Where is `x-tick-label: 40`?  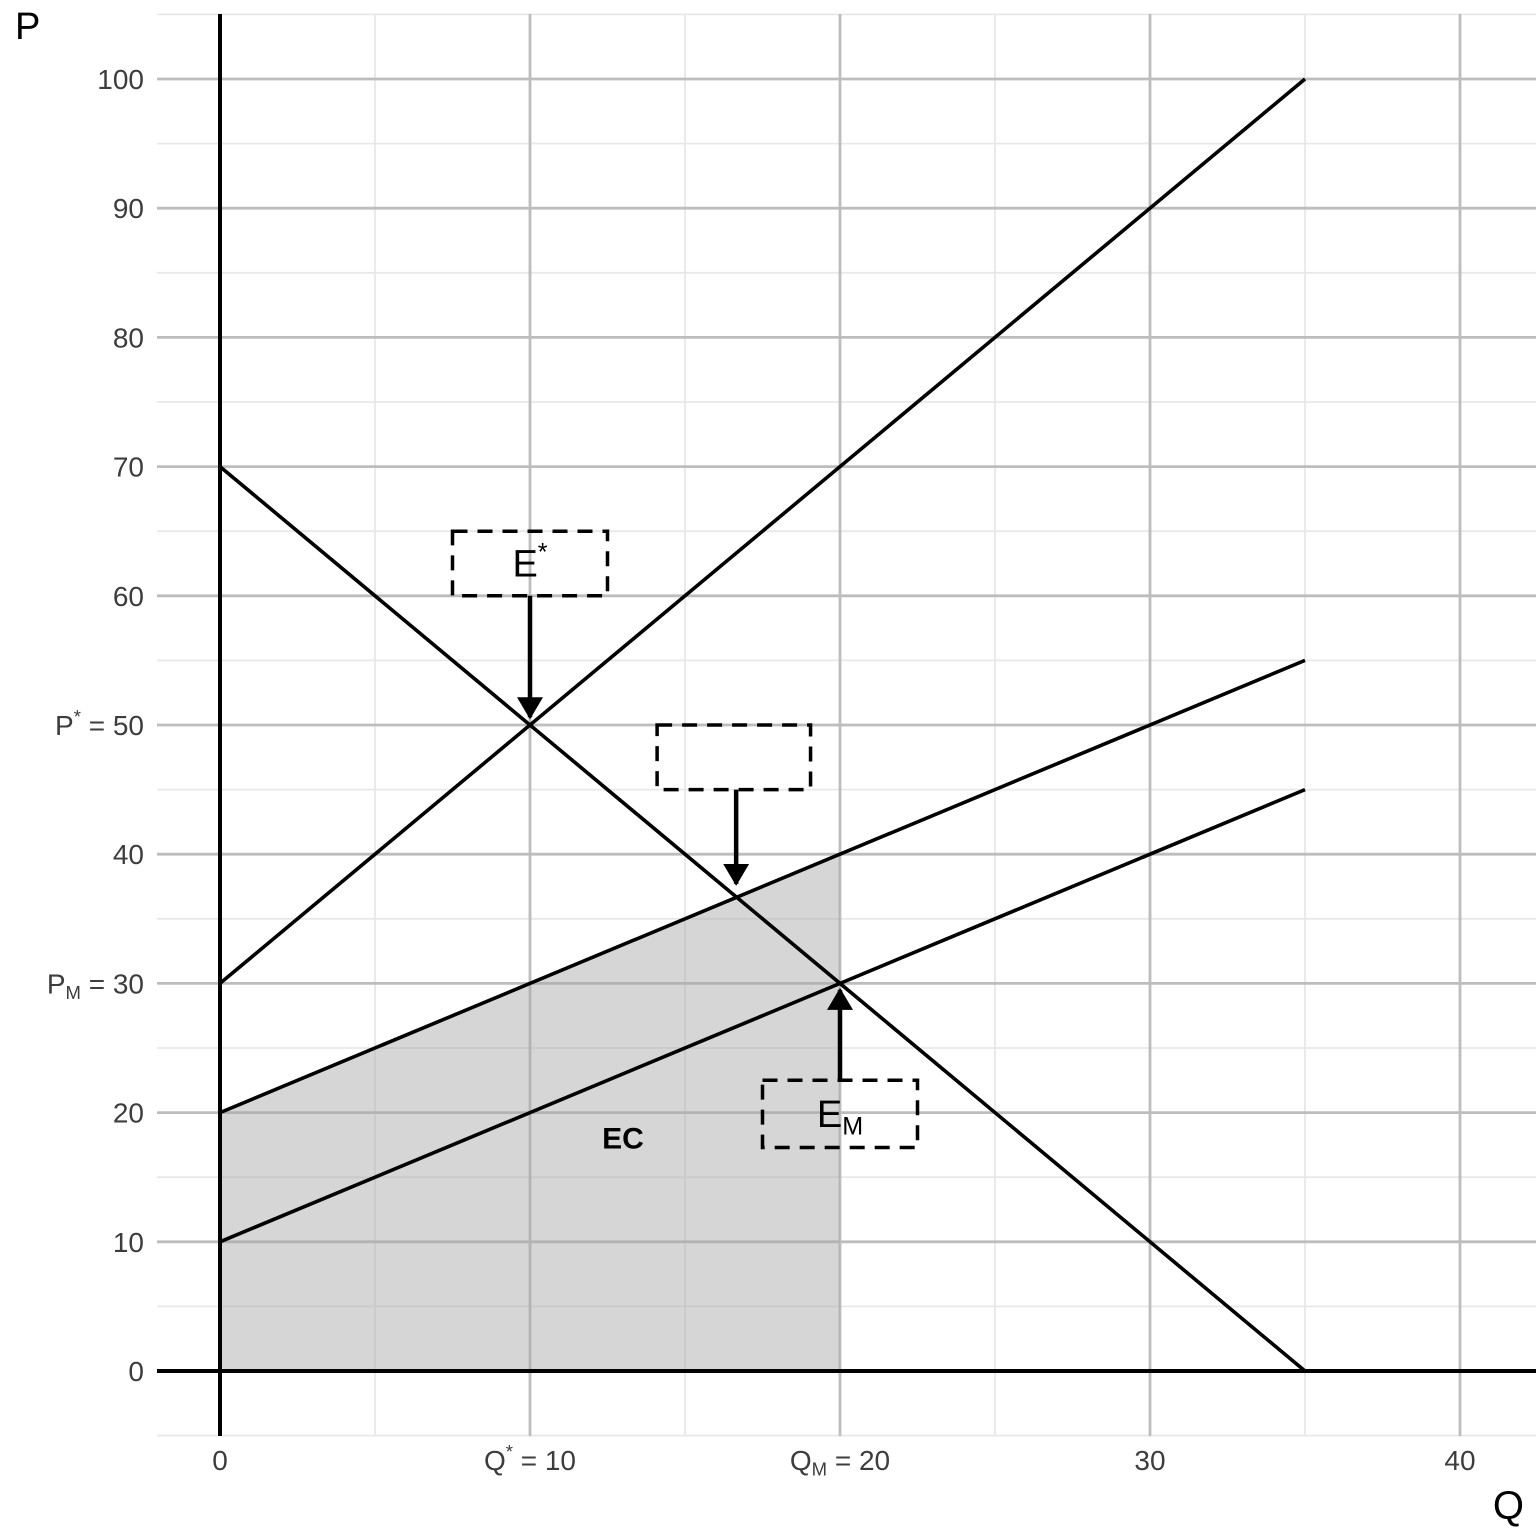 x-tick-label: 40 is located at coordinates (1459, 1460).